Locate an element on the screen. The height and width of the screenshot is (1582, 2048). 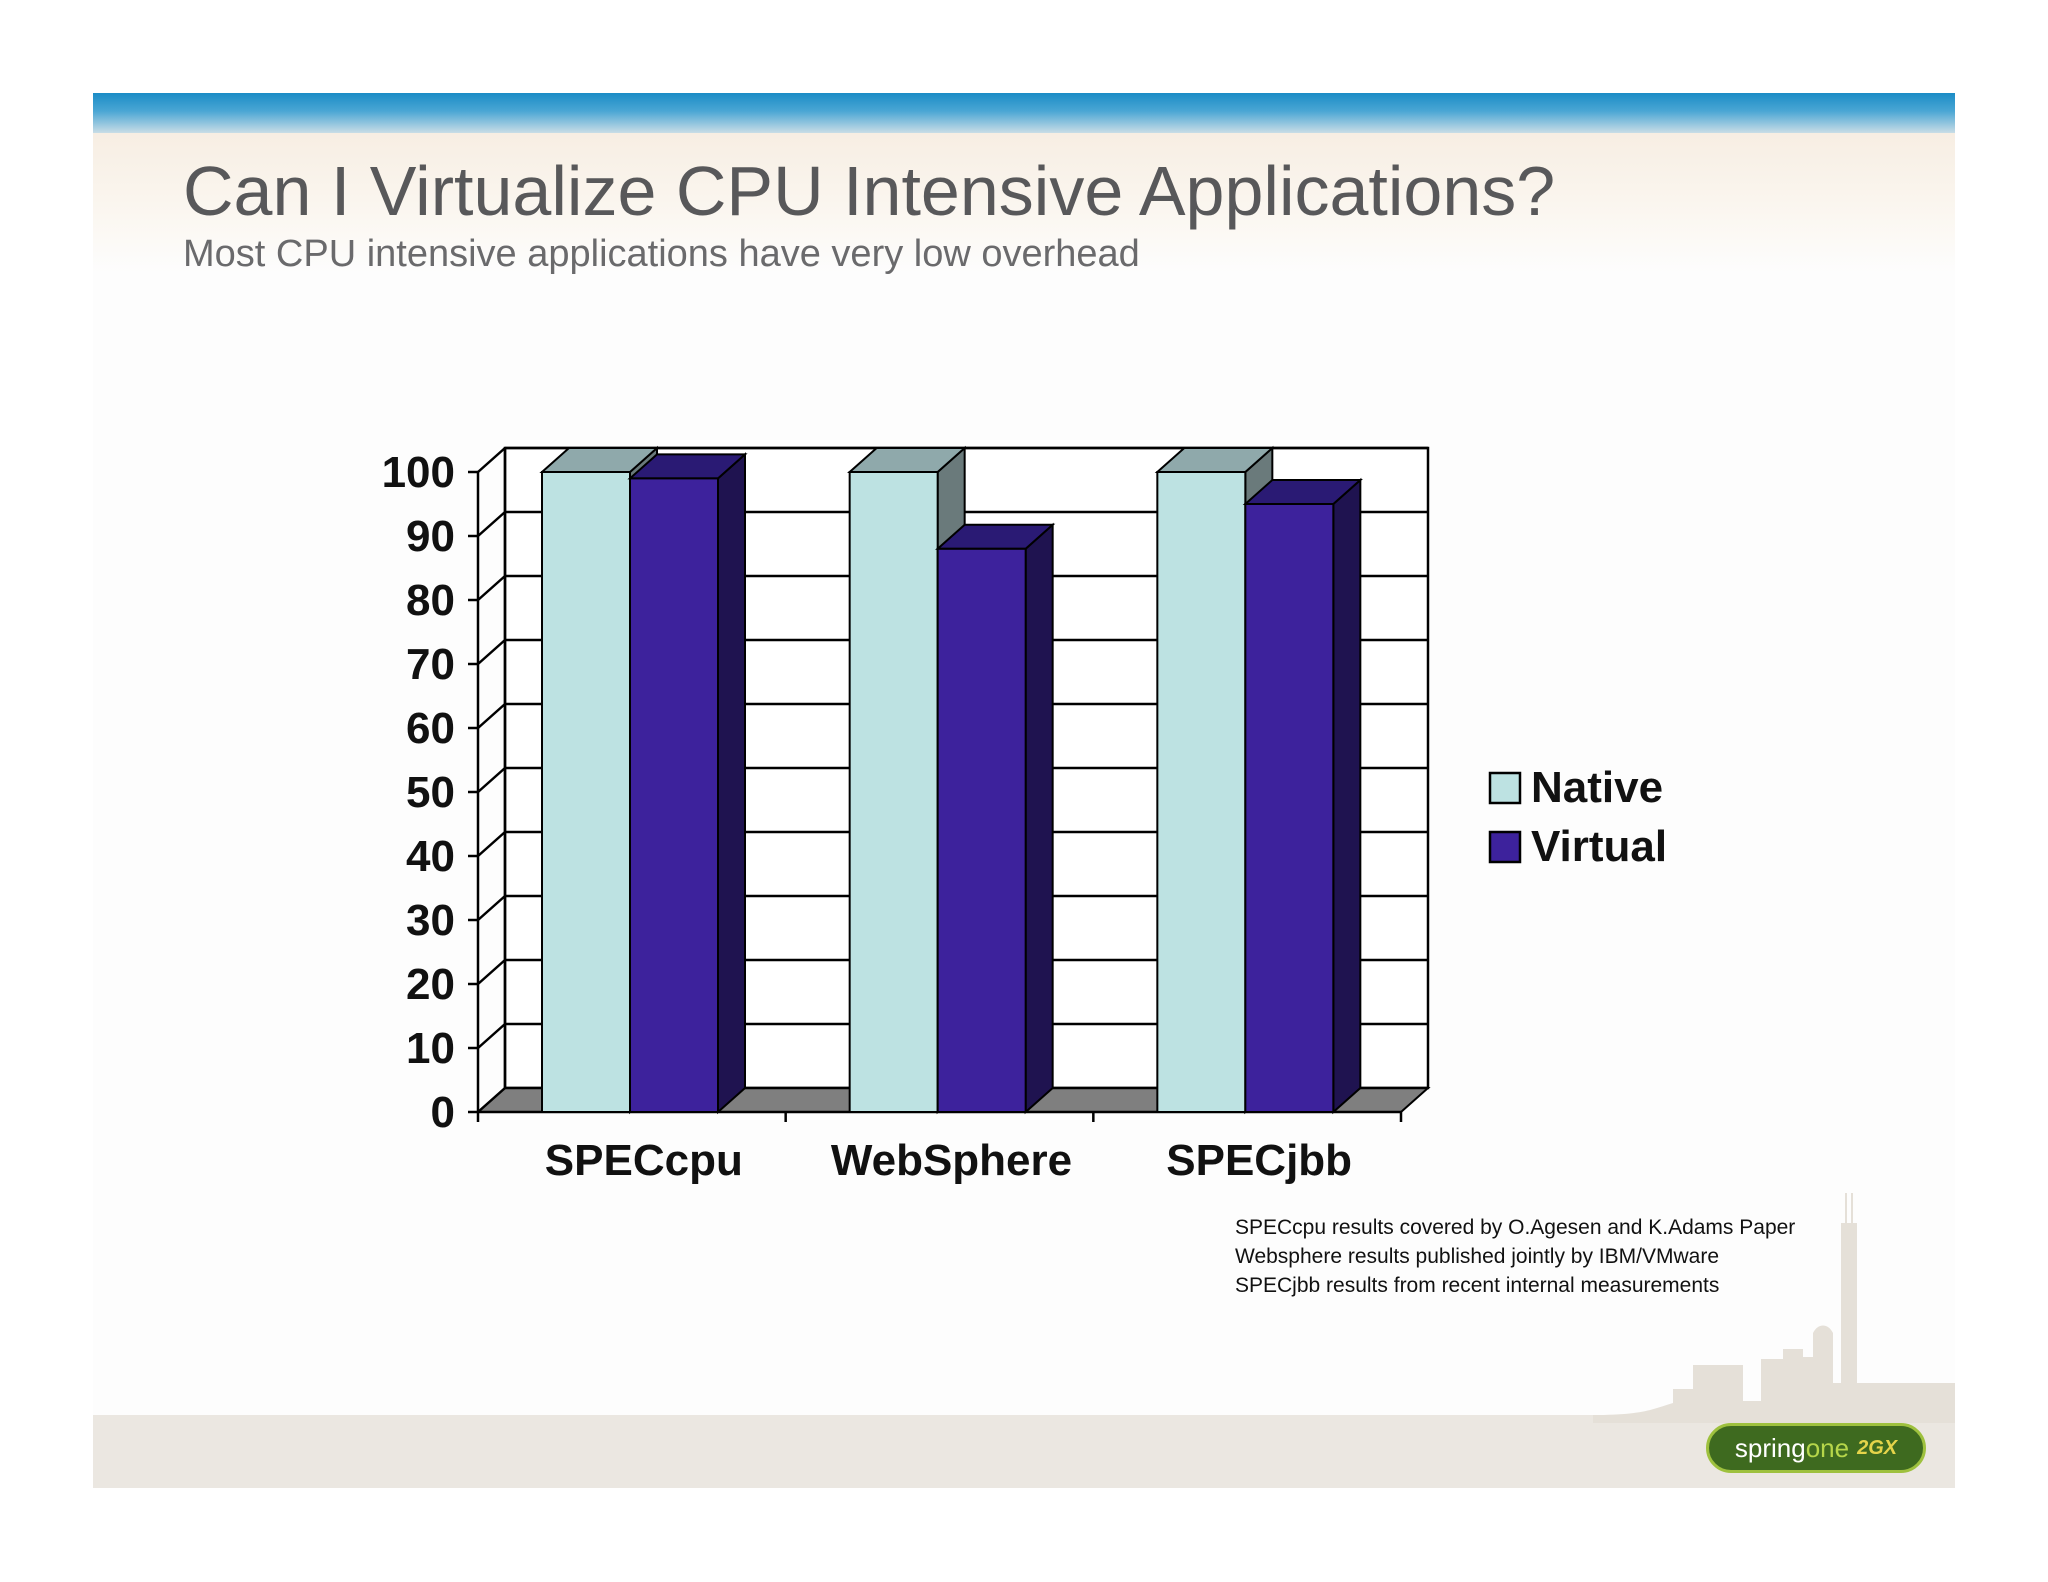
x-category-label: SPECcpu is located at coordinates (644, 1160).